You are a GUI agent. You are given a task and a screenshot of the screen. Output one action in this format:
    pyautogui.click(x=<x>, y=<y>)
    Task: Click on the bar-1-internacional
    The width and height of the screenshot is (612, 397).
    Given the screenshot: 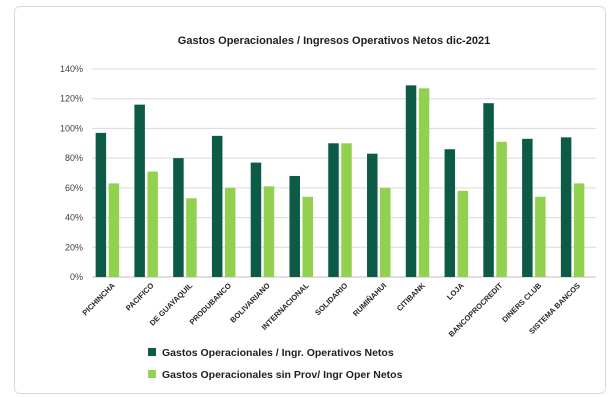 What is the action you would take?
    pyautogui.click(x=294, y=226)
    